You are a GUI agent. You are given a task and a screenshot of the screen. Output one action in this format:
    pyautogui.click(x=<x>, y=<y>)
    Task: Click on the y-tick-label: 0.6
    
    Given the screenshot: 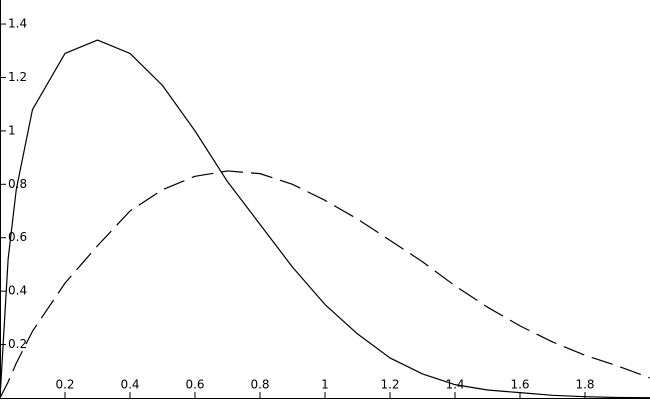 What is the action you would take?
    pyautogui.click(x=17, y=237)
    